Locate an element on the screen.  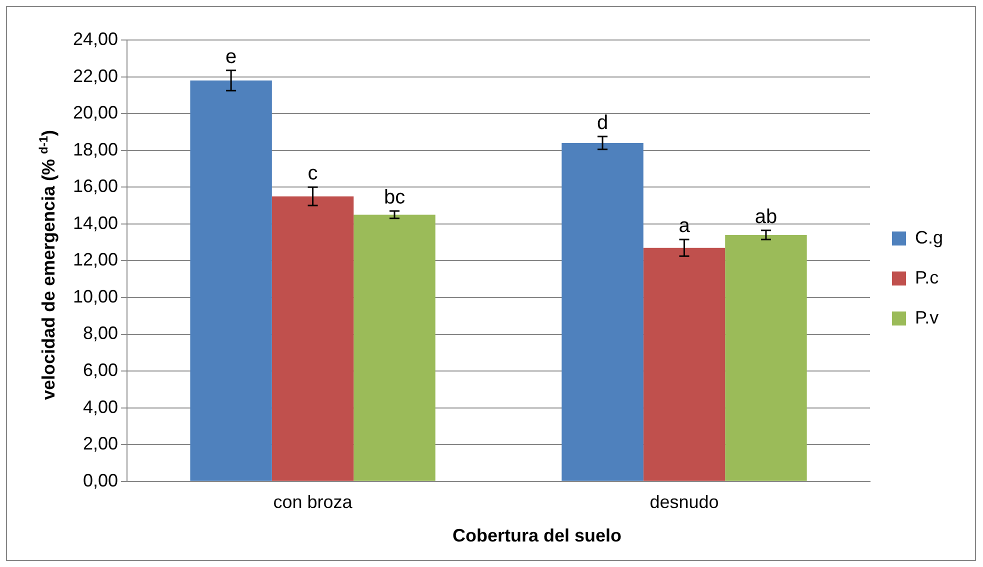
y-tick-label: 8,00 is located at coordinates (100, 333).